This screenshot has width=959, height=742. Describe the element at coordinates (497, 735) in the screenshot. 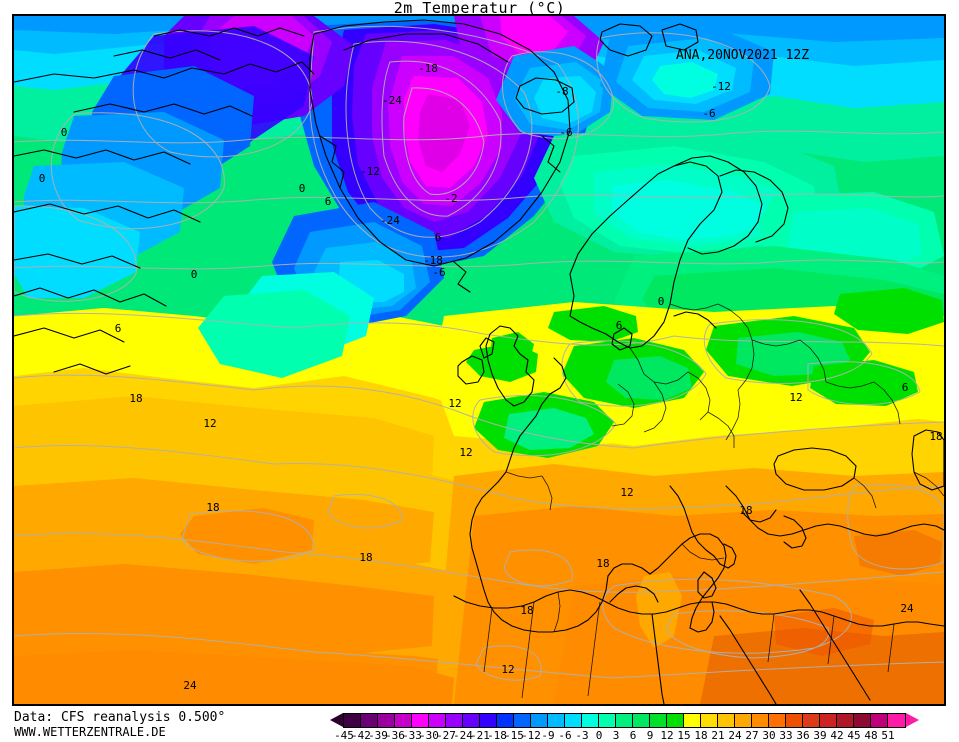

I see `colorbar-tick-label: -18` at that location.